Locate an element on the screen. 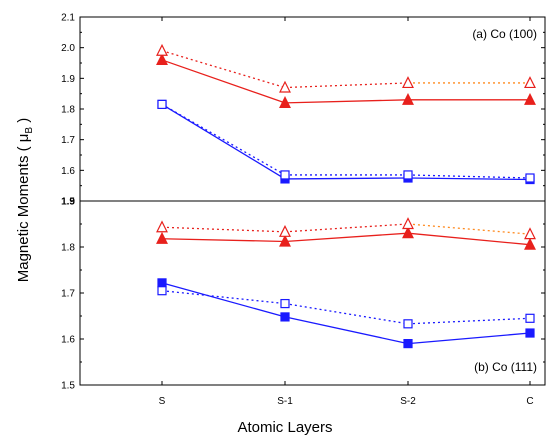 Image resolution: width=557 pixels, height=439 pixels. y-axis-title-subscript: B is located at coordinates (29, 130).